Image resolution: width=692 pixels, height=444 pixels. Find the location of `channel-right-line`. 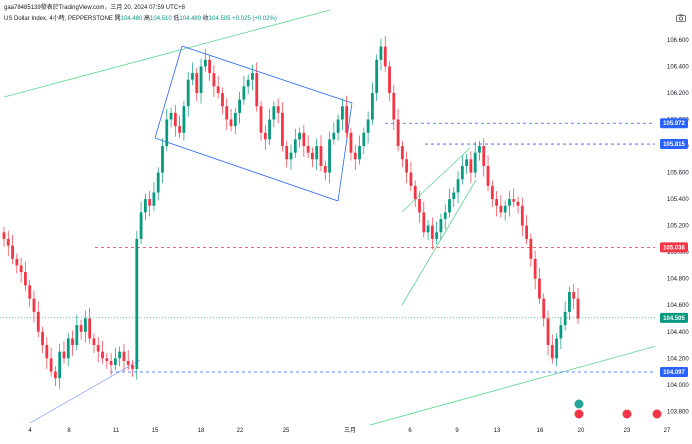

channel-right-line is located at coordinates (345, 152).